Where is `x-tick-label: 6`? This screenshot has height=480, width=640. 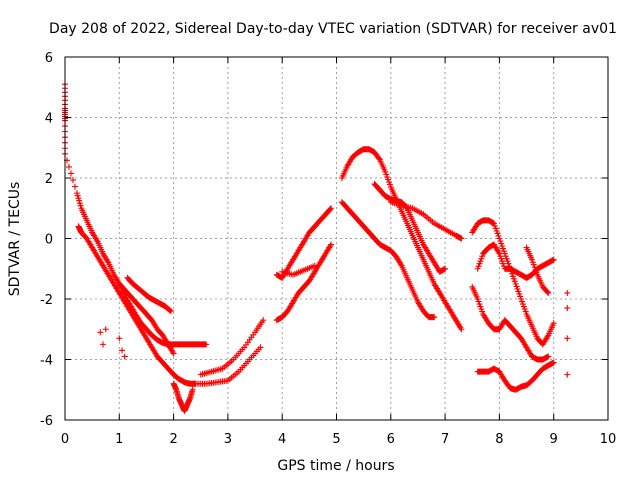 x-tick-label: 6 is located at coordinates (391, 439).